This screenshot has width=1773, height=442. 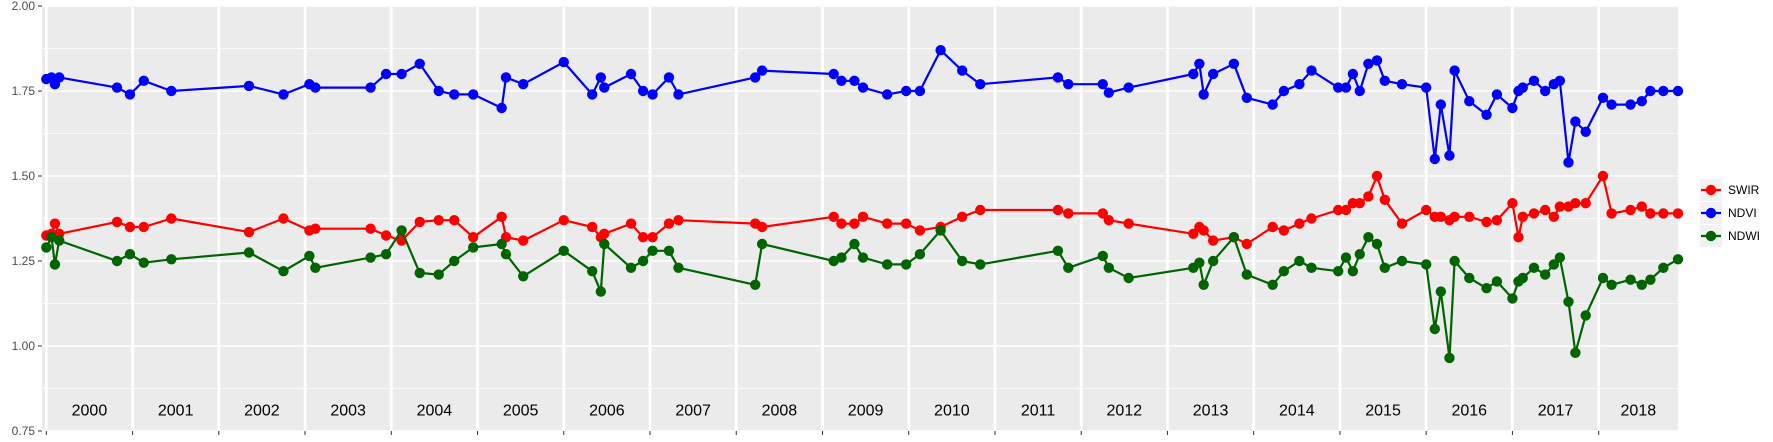 What do you see at coordinates (24, 6) in the screenshot?
I see `y-tick-label: 2.00` at bounding box center [24, 6].